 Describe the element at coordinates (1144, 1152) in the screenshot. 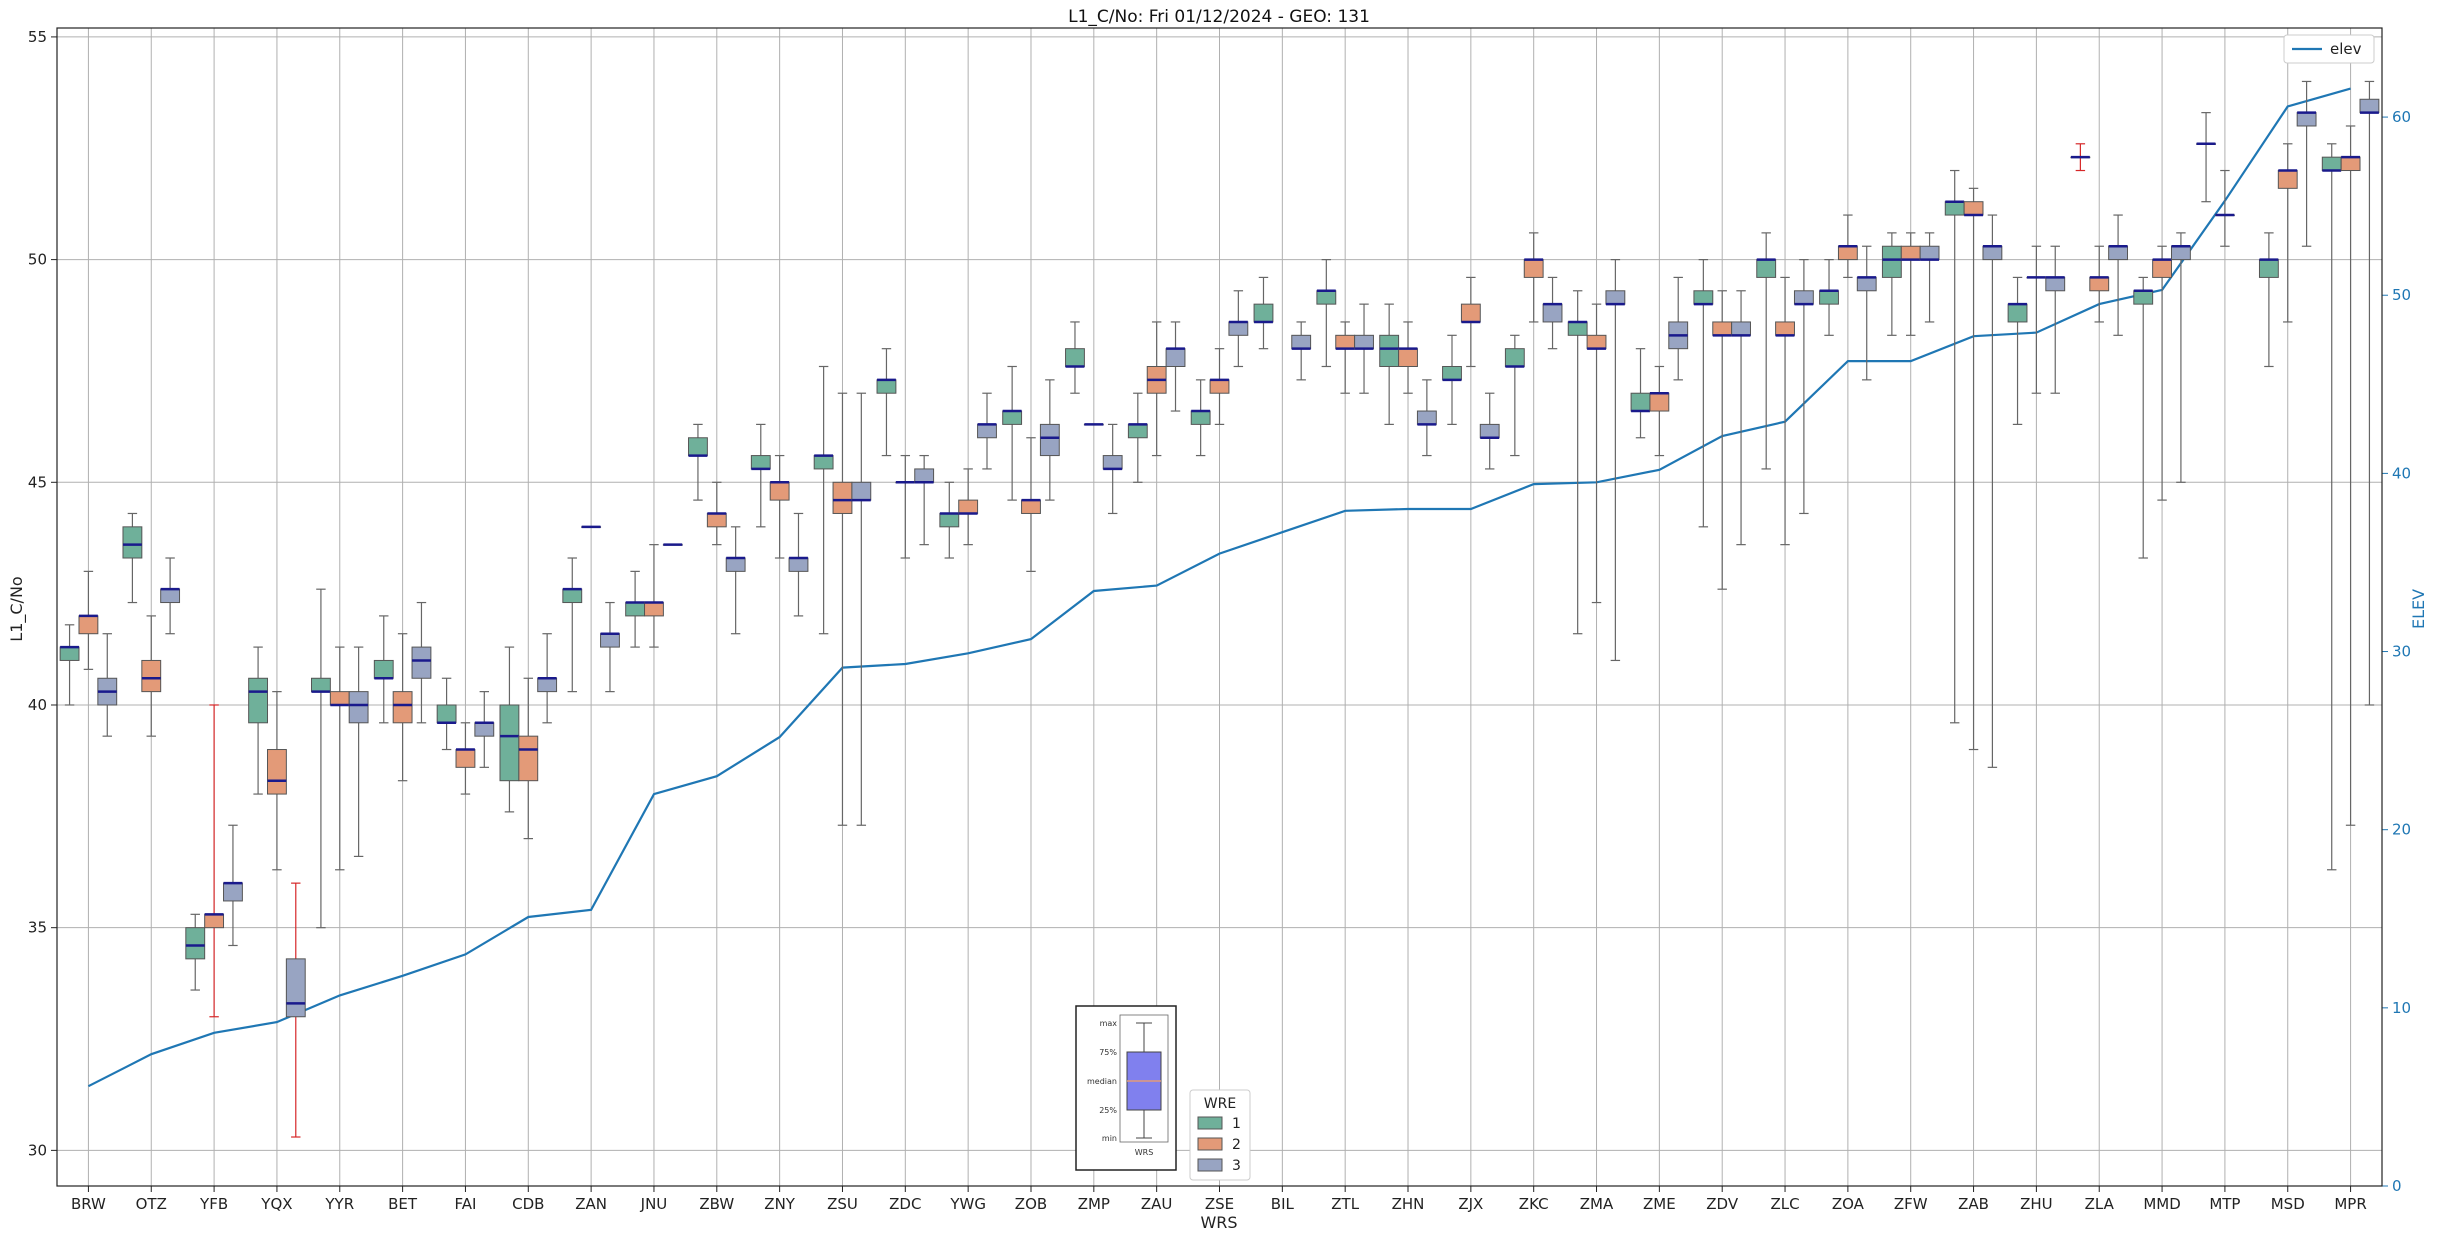

I see `inset-xlabel: WRS` at that location.